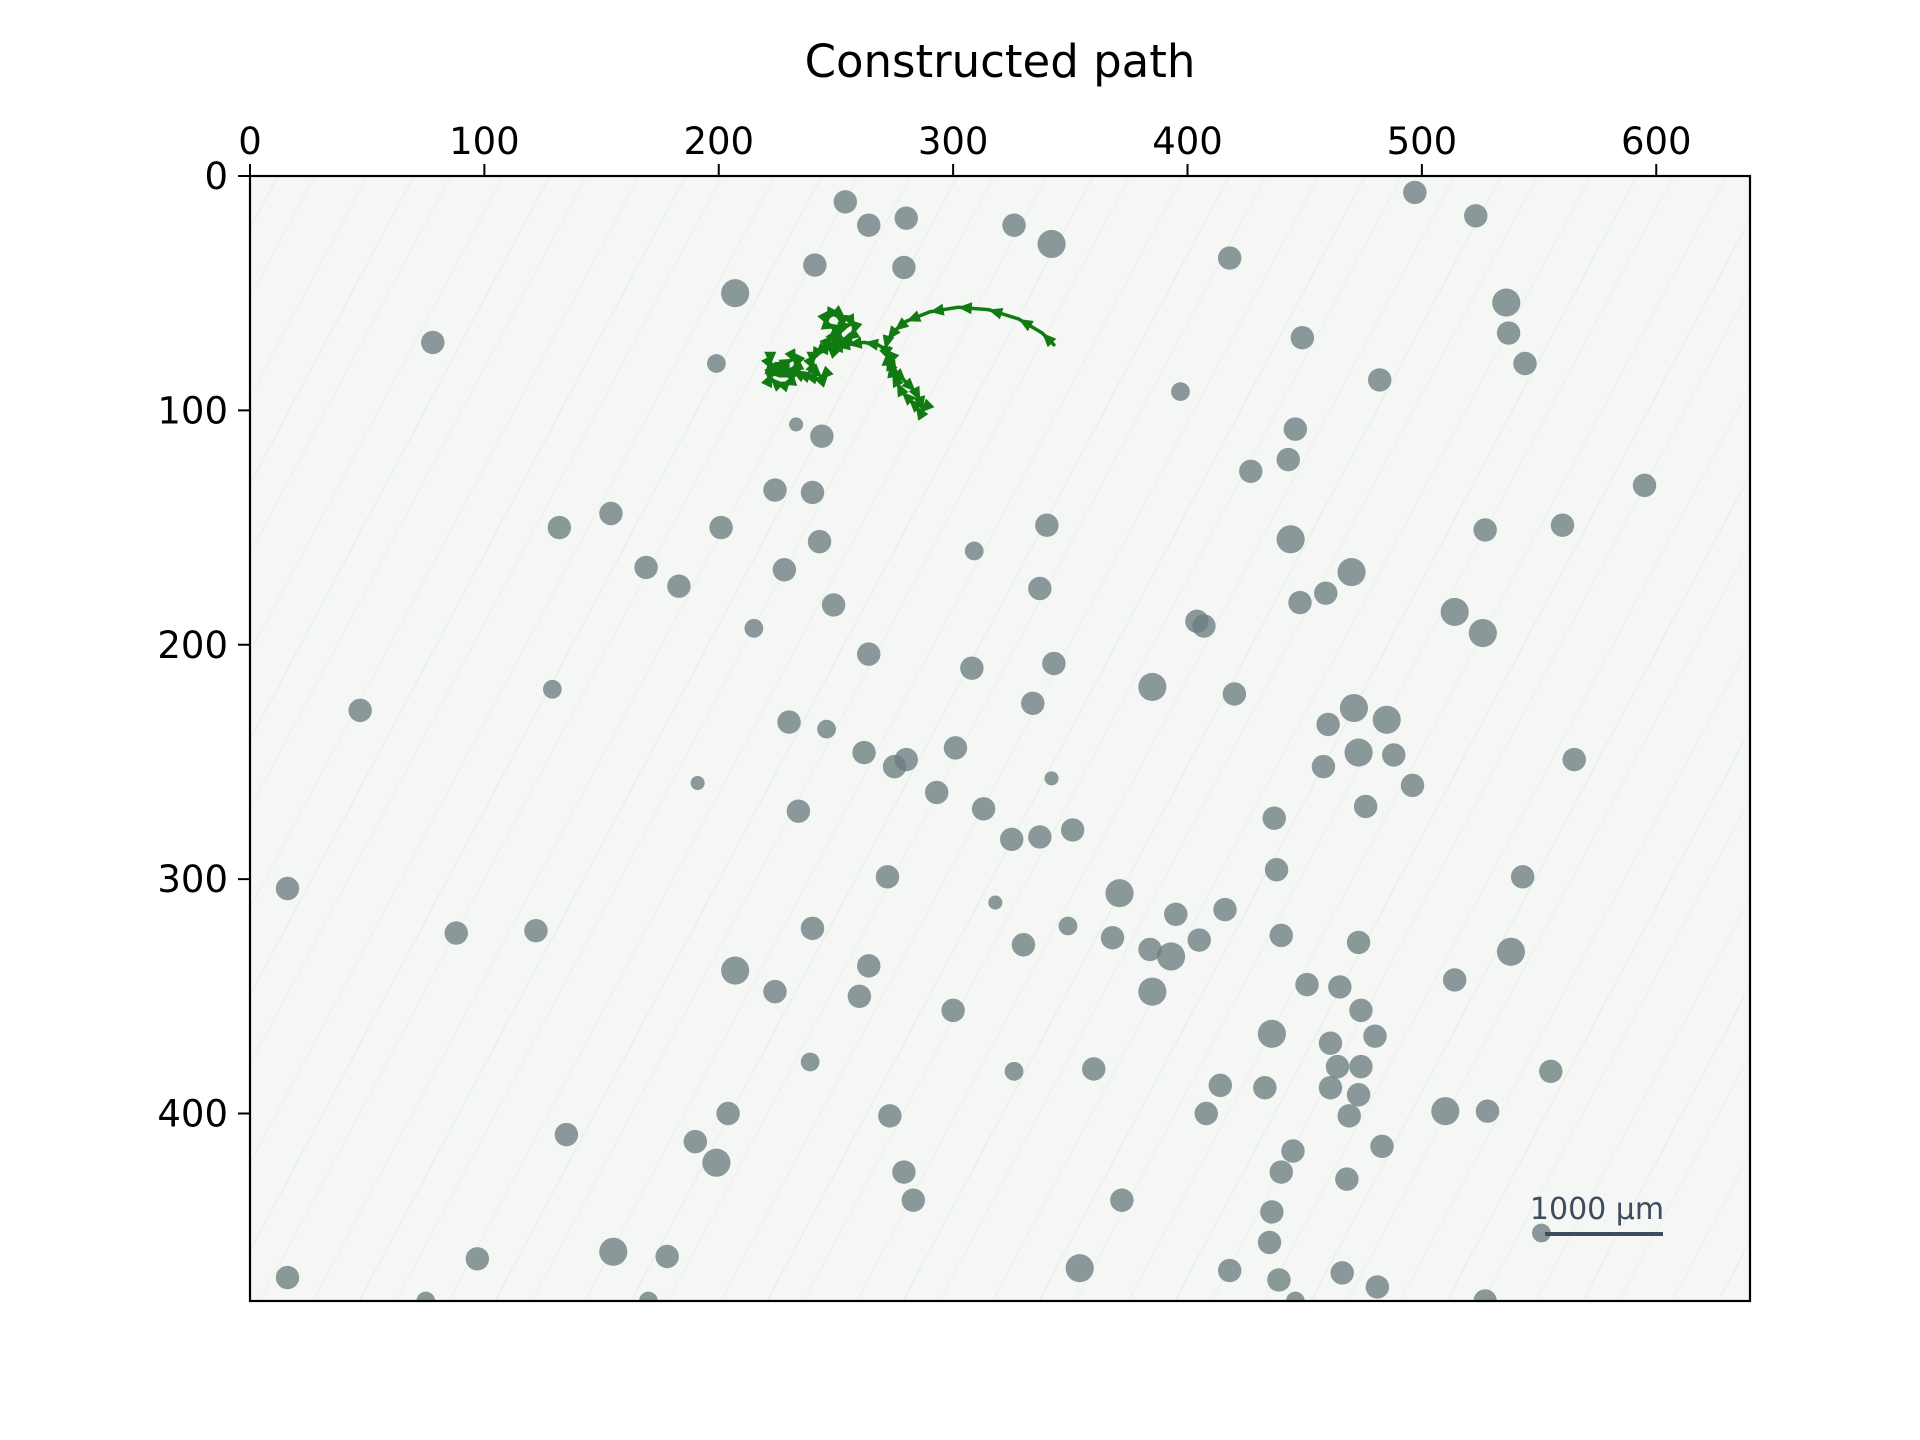 The height and width of the screenshot is (1440, 1920). Describe the element at coordinates (965, 148) in the screenshot. I see `x-axis: 0 100 200 300 400 500 600` at that location.